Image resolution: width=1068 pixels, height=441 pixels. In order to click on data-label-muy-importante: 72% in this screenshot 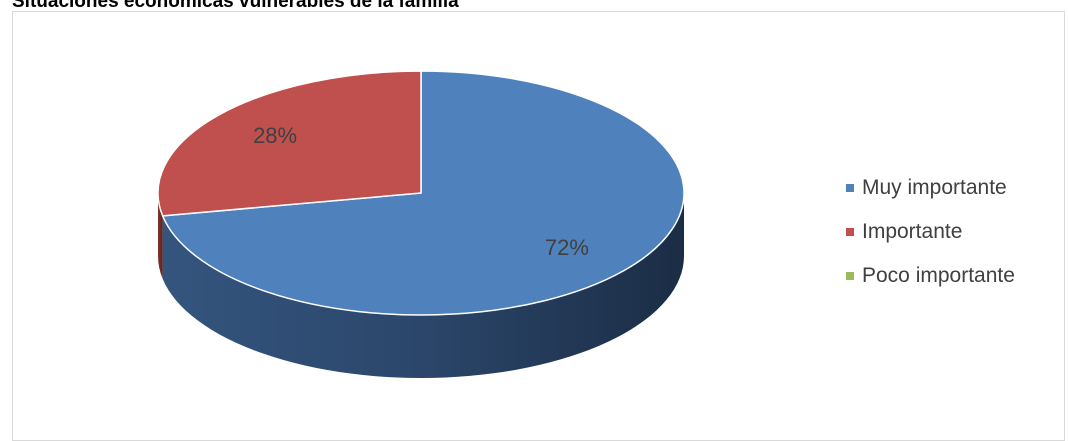, I will do `click(567, 247)`.